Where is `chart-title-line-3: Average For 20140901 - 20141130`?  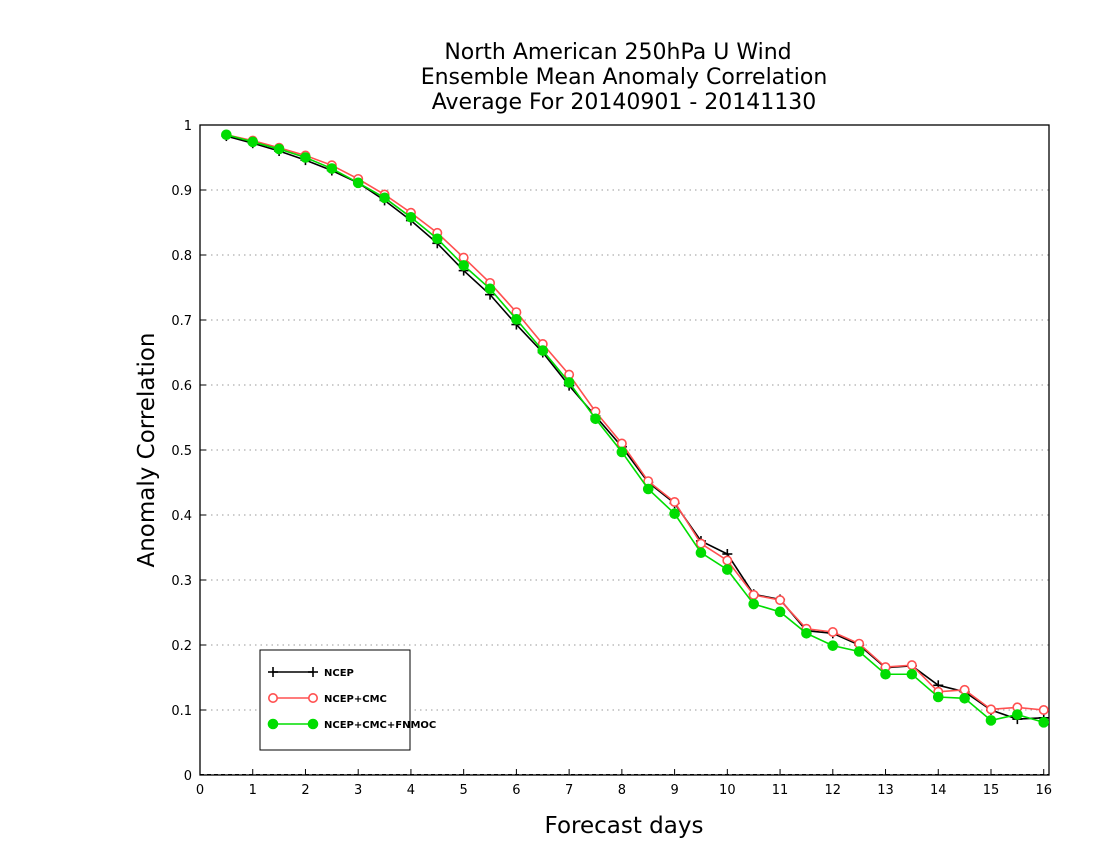 chart-title-line-3: Average For 20140901 - 20141130 is located at coordinates (624, 102).